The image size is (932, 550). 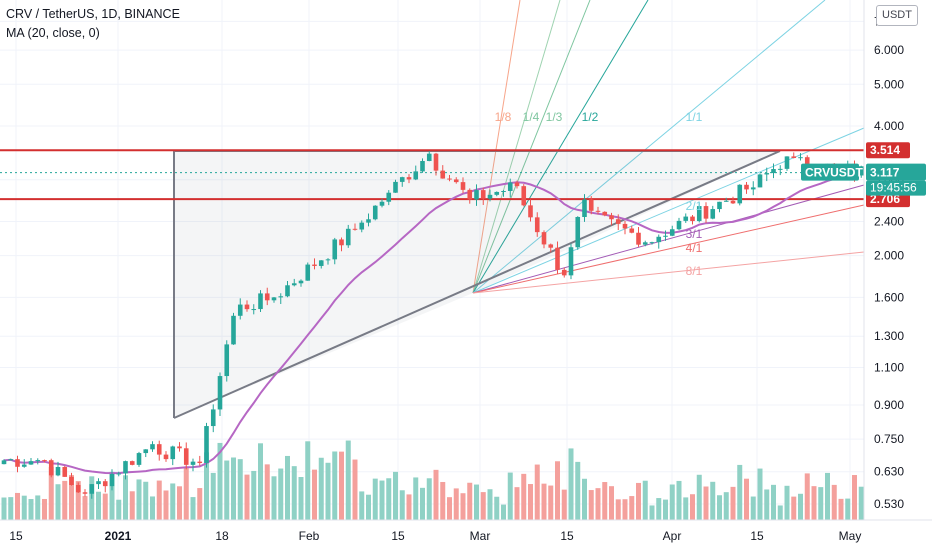 What do you see at coordinates (694, 248) in the screenshot?
I see `fan-label: 4/1` at bounding box center [694, 248].